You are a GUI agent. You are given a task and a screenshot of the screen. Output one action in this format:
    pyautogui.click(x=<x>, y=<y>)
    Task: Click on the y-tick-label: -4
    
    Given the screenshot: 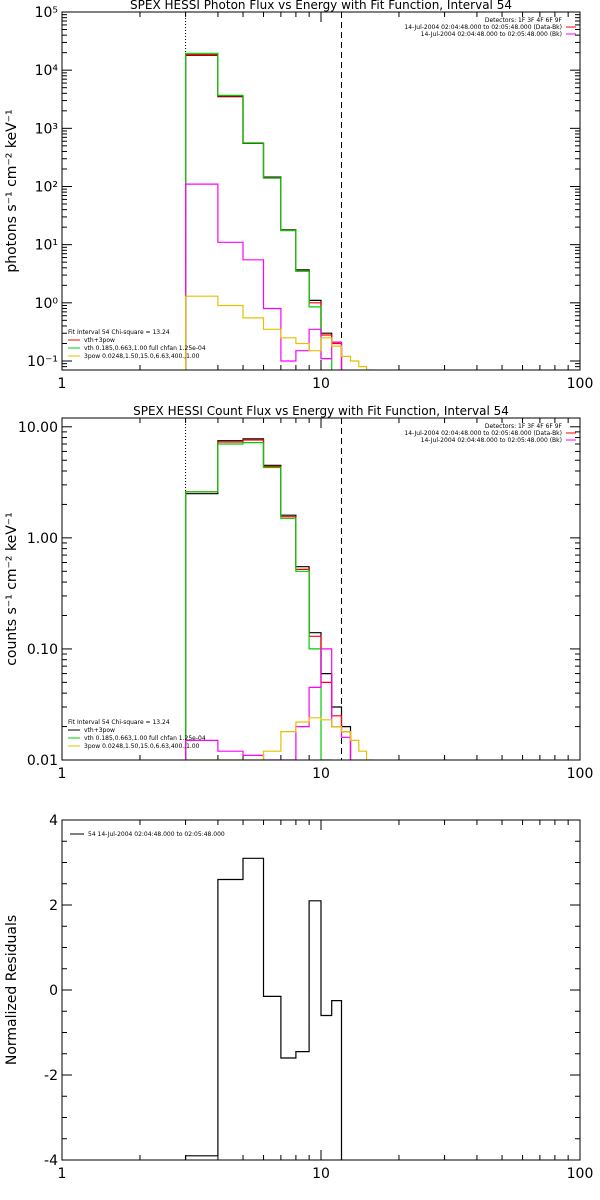 What is the action you would take?
    pyautogui.click(x=51, y=1161)
    